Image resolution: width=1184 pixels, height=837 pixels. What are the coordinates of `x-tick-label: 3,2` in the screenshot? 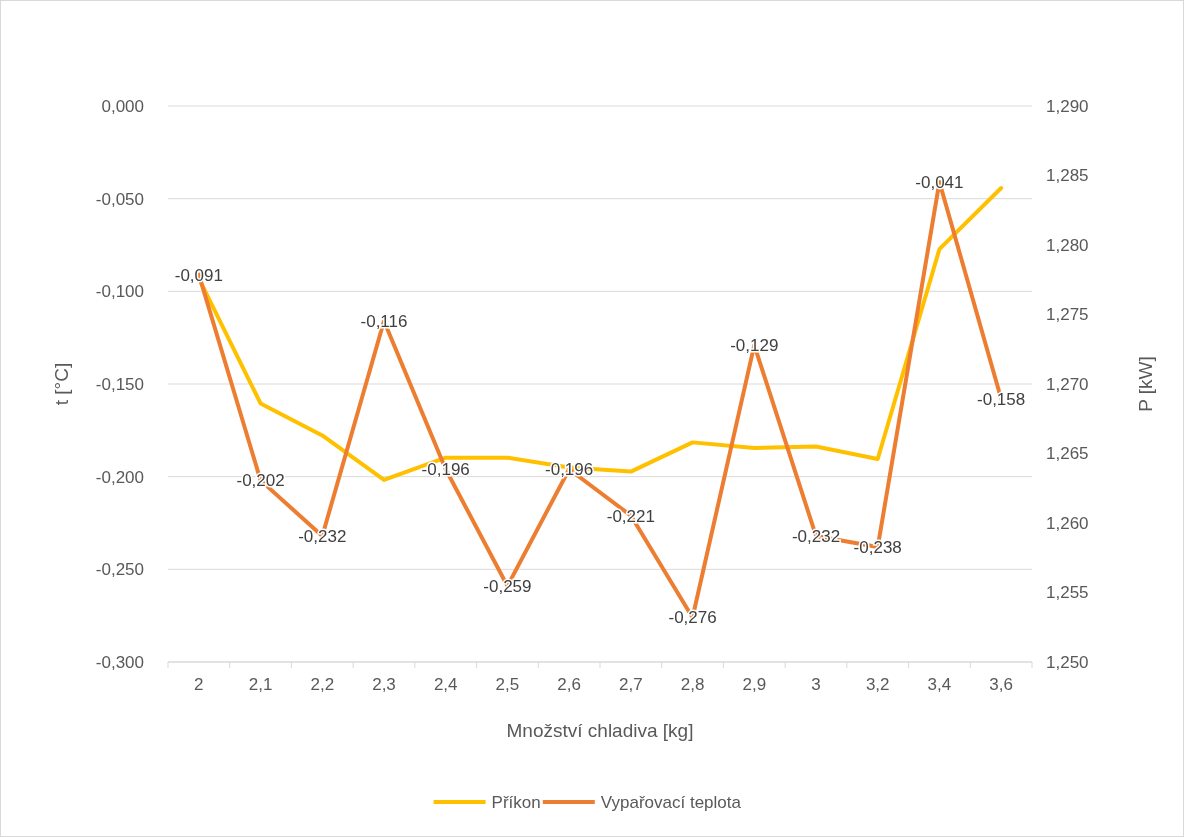 It's located at (877, 684).